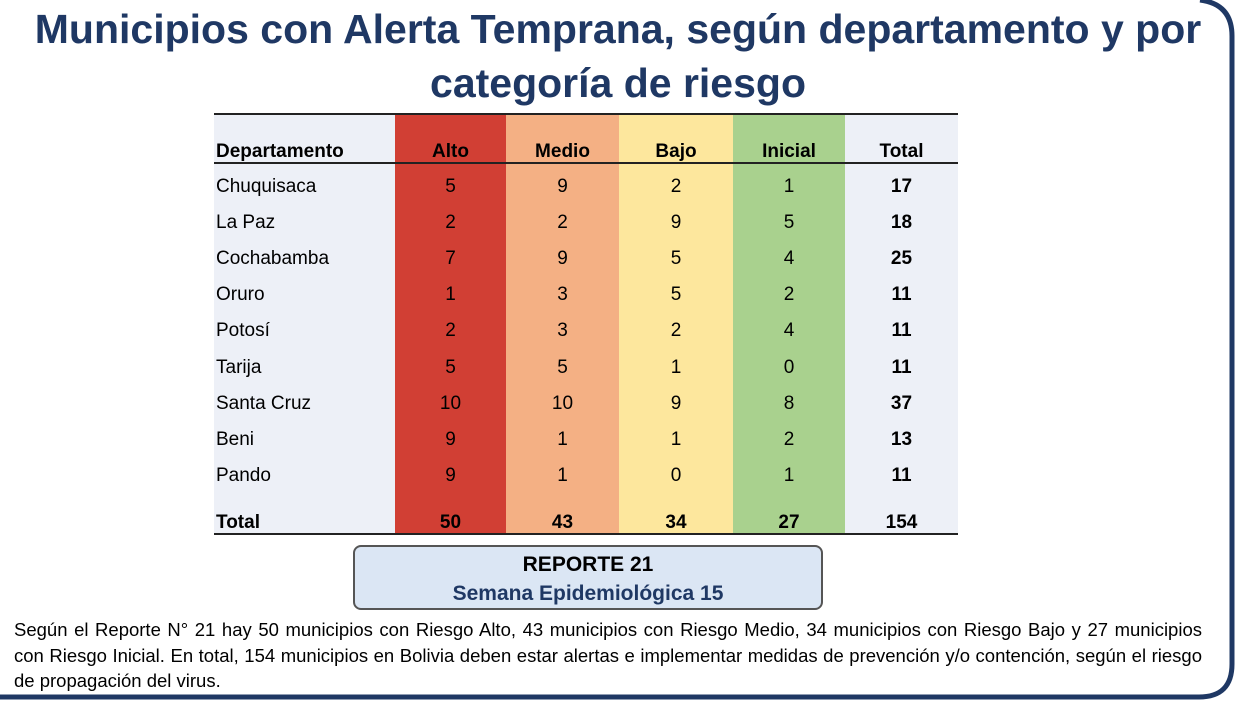 This screenshot has width=1236, height=701. I want to click on cell-value: Medio, so click(562, 151).